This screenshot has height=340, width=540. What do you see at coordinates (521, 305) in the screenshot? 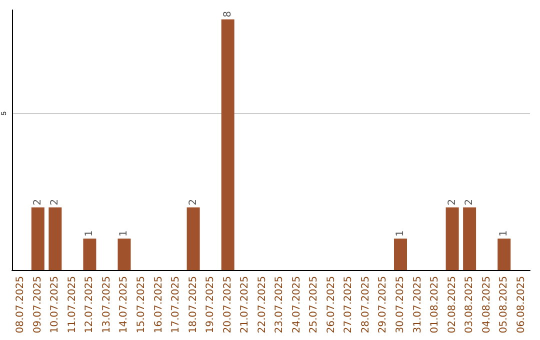
I see `x-tick-label: 06.08.2025` at bounding box center [521, 305].